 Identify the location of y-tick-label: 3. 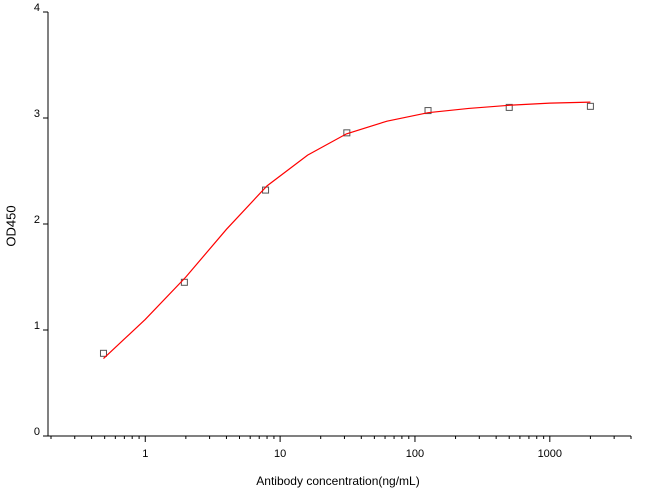
(37, 114).